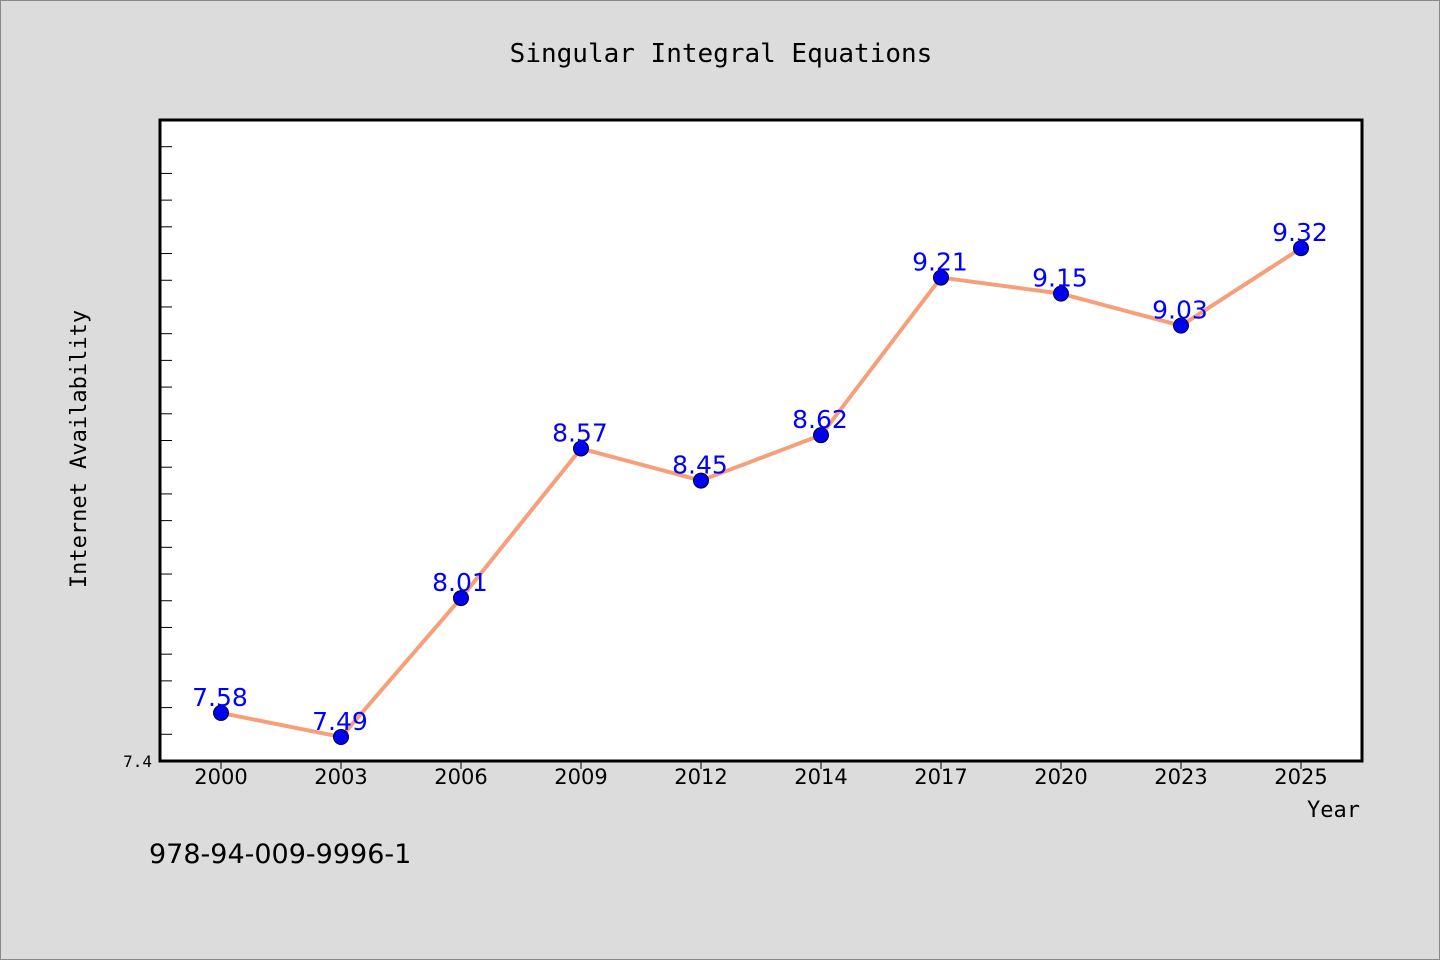  Describe the element at coordinates (940, 777) in the screenshot. I see `x-tick-label: 2017` at that location.